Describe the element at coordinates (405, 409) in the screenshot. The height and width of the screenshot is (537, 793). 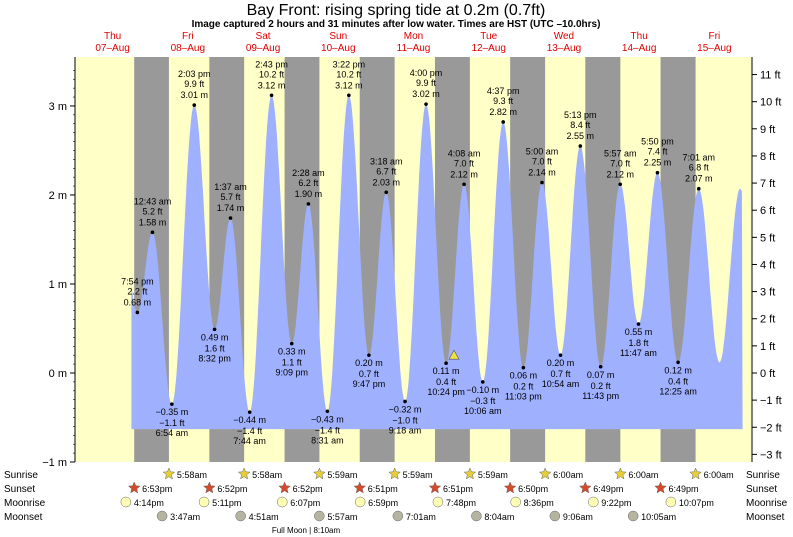
I see `extreme-meters-label: −0.32 m` at that location.